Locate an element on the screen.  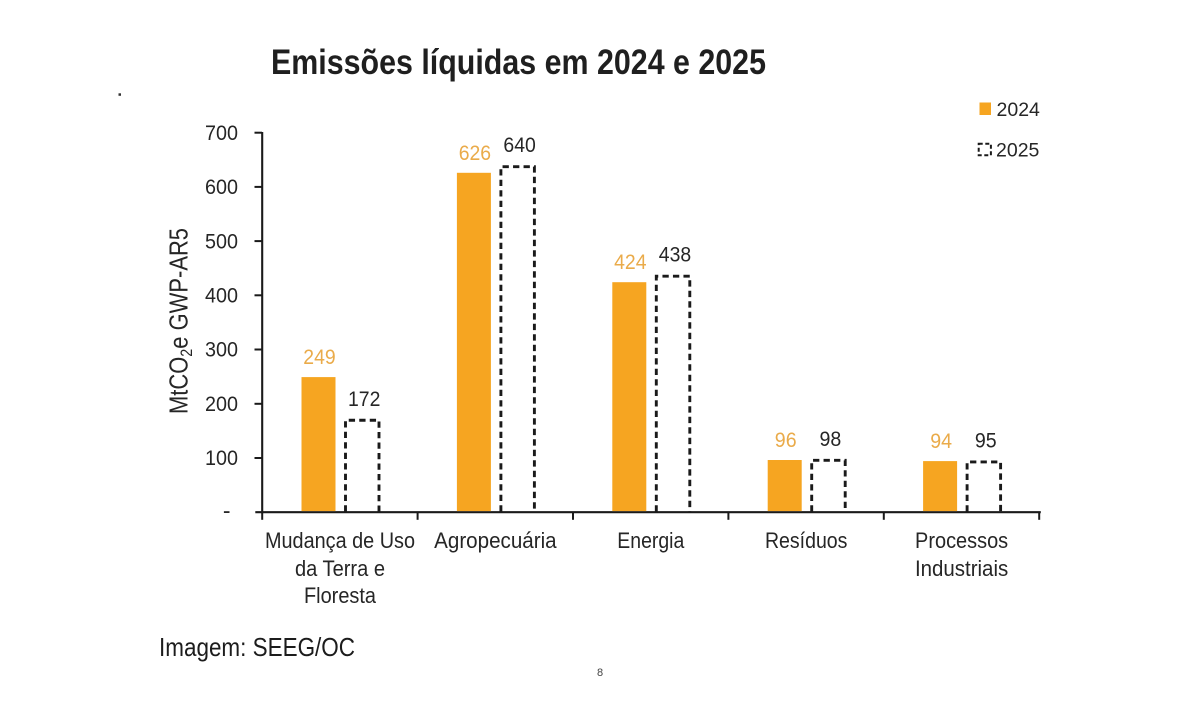
svg-text: 200 is located at coordinates (221, 404).